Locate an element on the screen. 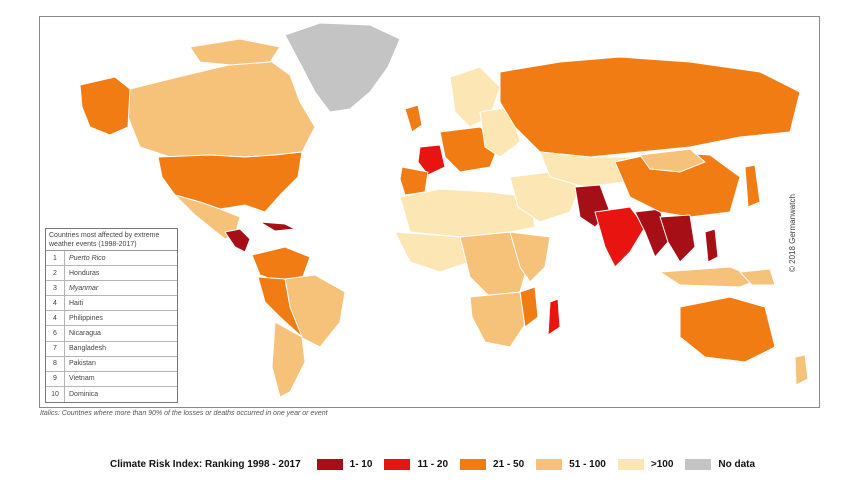  country-cell: Haiti is located at coordinates (76, 303).